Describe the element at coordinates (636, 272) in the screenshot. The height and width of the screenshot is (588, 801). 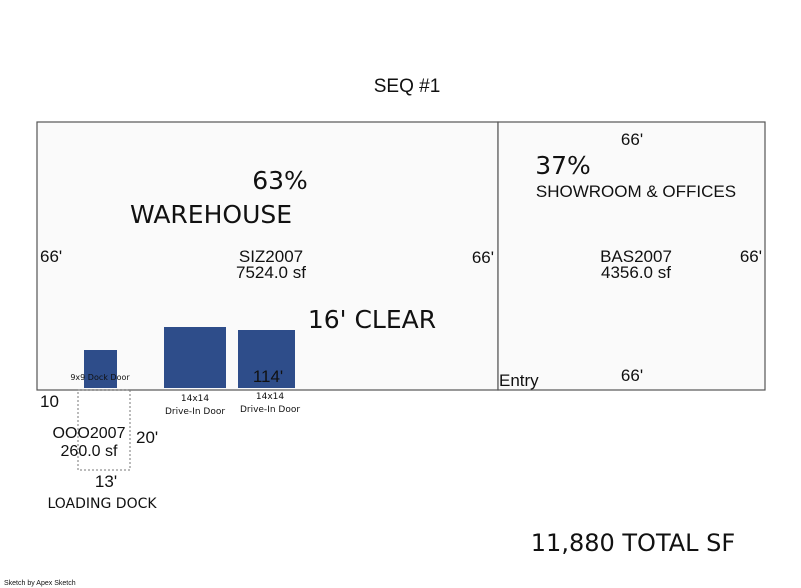
I see `room-area: 4356.0 sf` at that location.